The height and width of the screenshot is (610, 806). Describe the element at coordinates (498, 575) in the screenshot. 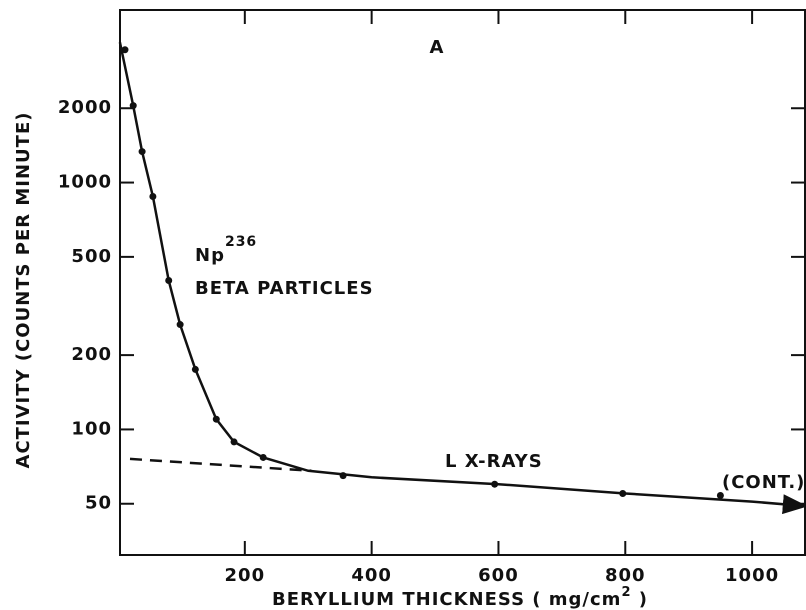

I see `x-tick-label: 600` at that location.